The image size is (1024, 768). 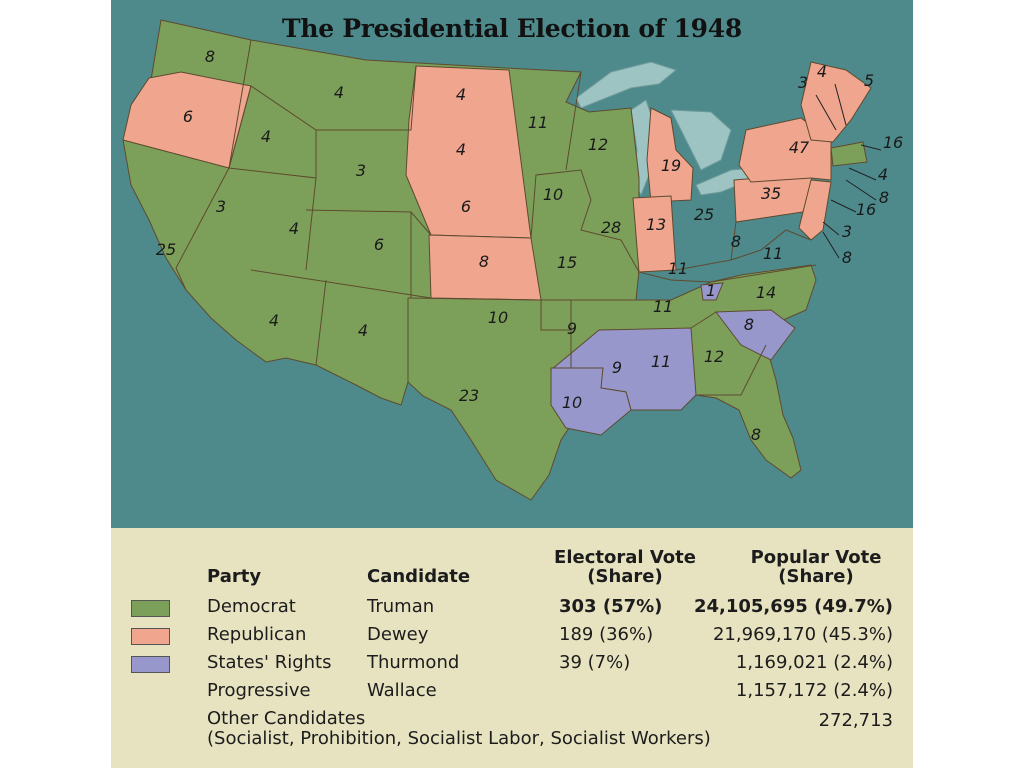 What do you see at coordinates (866, 209) in the screenshot?
I see `electoral-votes-nj: 16` at bounding box center [866, 209].